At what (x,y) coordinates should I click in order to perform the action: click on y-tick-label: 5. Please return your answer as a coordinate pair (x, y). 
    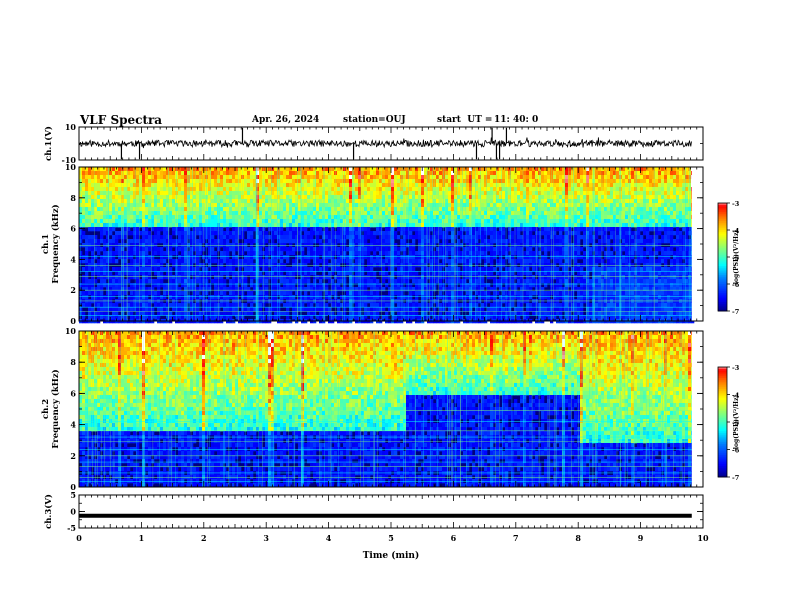
    Looking at the image, I should click on (73, 495).